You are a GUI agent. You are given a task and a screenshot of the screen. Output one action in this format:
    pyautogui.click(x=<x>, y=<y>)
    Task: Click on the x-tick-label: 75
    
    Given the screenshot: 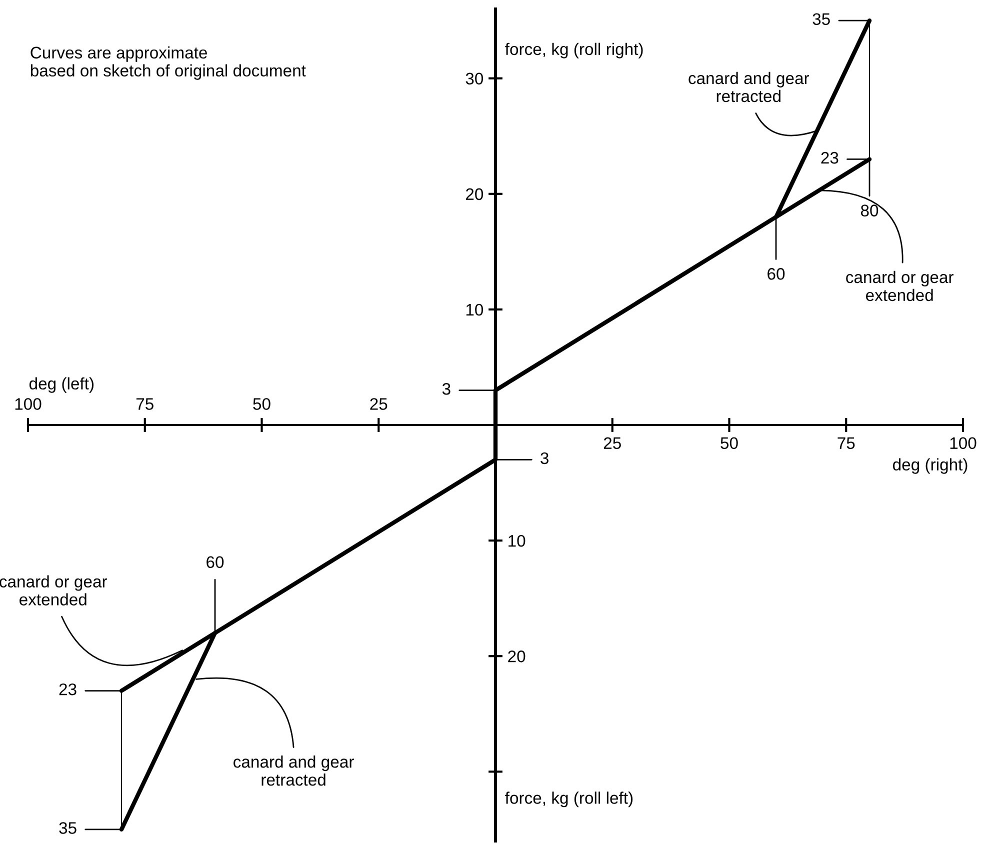 What is the action you would take?
    pyautogui.click(x=846, y=443)
    